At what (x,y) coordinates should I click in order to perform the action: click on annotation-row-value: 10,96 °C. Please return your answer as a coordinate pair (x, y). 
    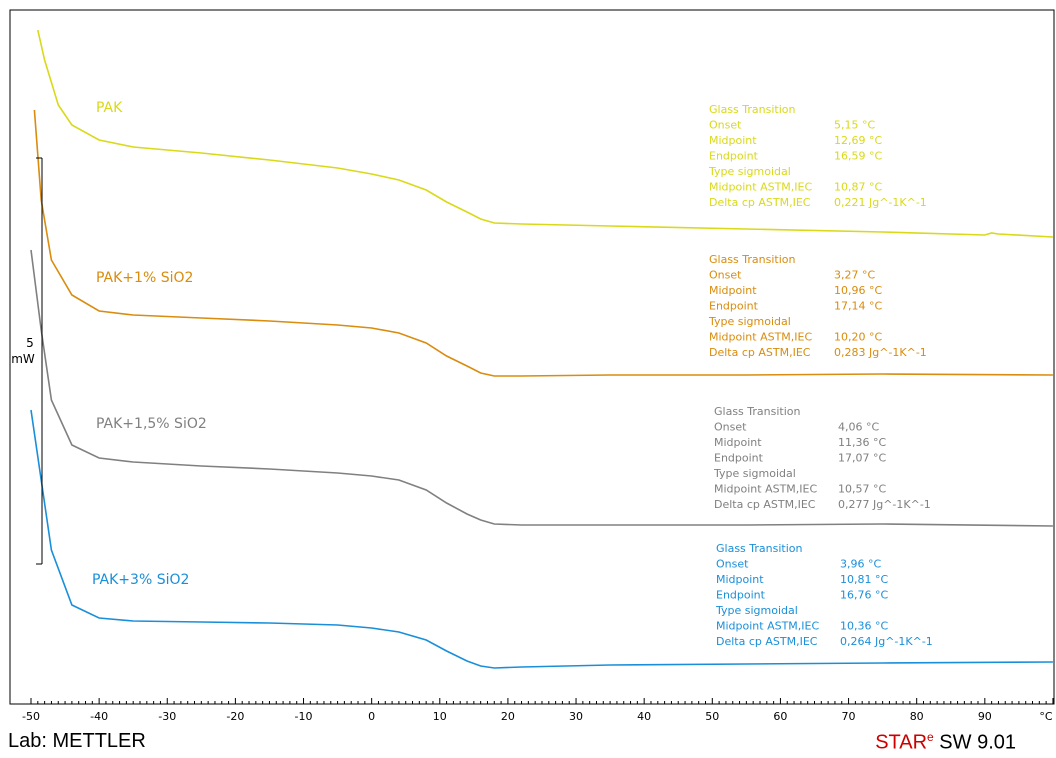
    Looking at the image, I should click on (858, 290).